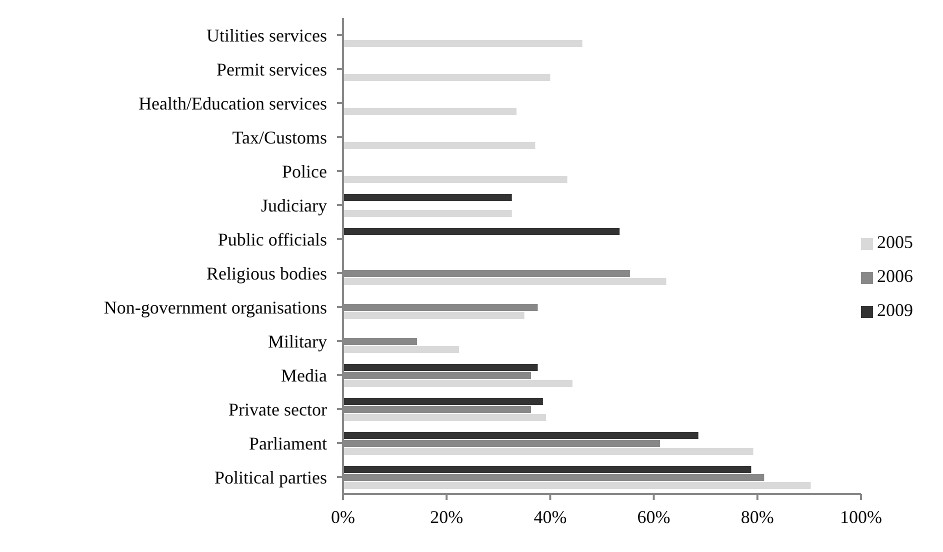  What do you see at coordinates (270, 477) in the screenshot?
I see `y-tick-label: Political parties` at bounding box center [270, 477].